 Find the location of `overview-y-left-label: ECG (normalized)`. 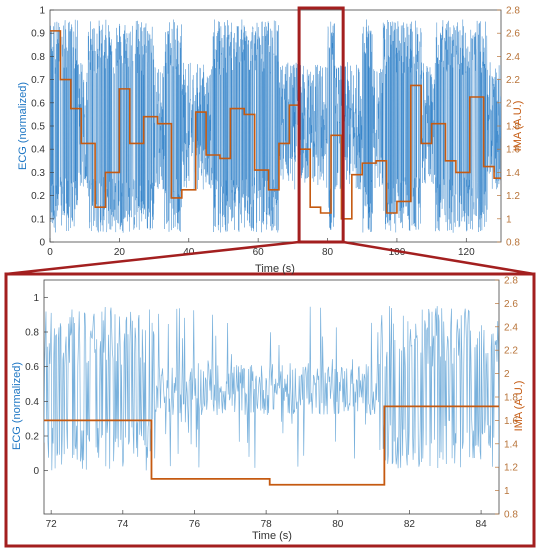

overview-y-left-label: ECG (normalized) is located at coordinates (23, 126).